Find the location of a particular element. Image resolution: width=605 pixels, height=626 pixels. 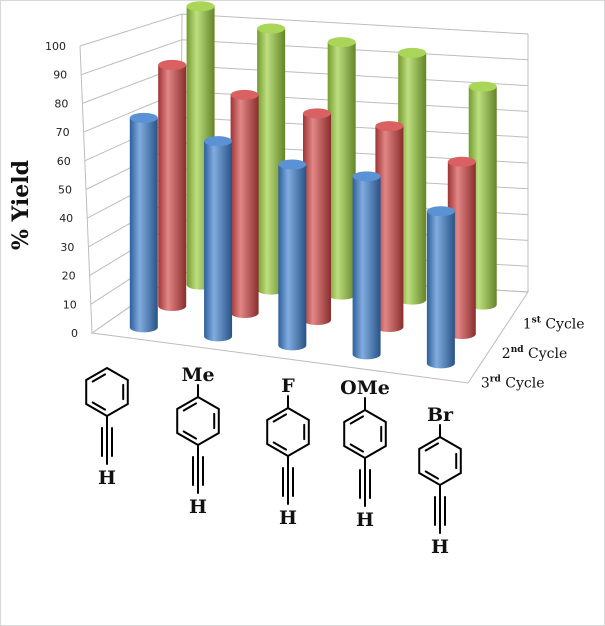

series-label: 2nd Cycle is located at coordinates (534, 353).